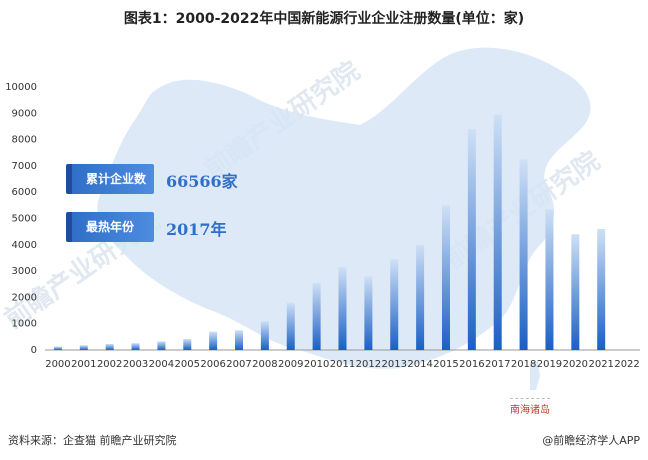 The width and height of the screenshot is (648, 460). I want to click on y-tick-label: 5000, so click(24, 219).